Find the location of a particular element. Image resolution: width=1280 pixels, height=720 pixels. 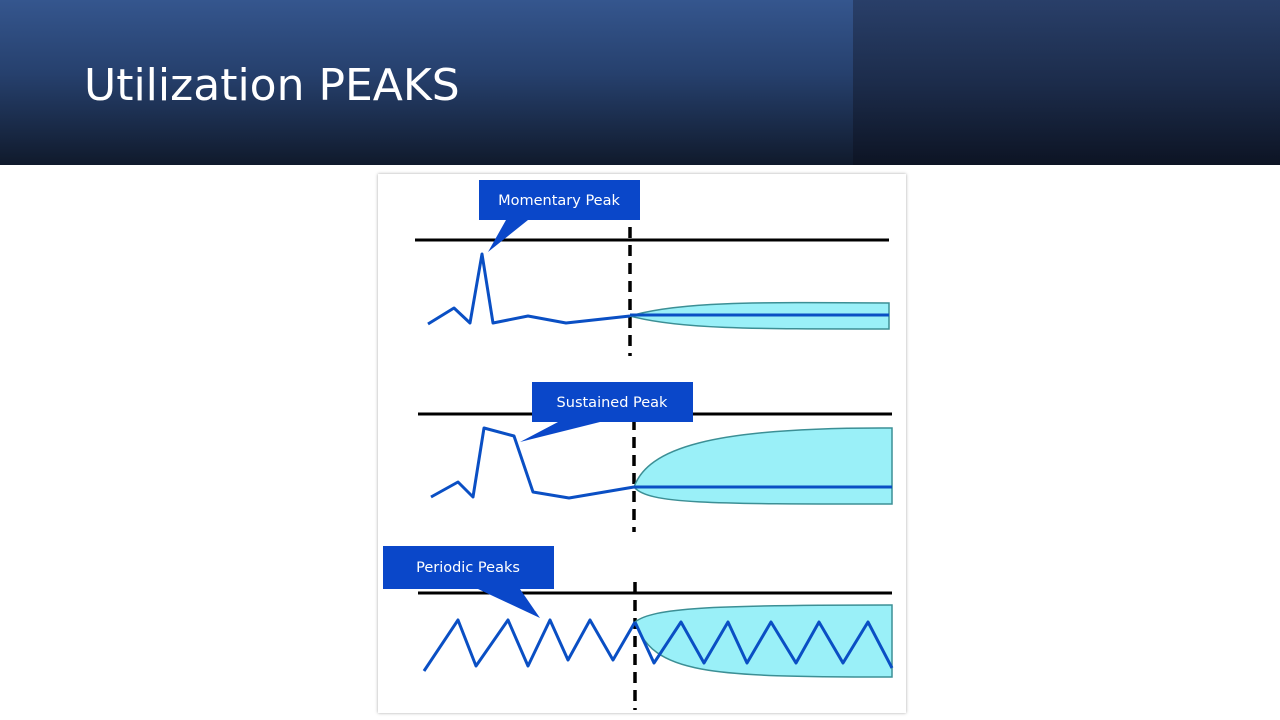

callout-momentary: Momentary Peak is located at coordinates (559, 216).